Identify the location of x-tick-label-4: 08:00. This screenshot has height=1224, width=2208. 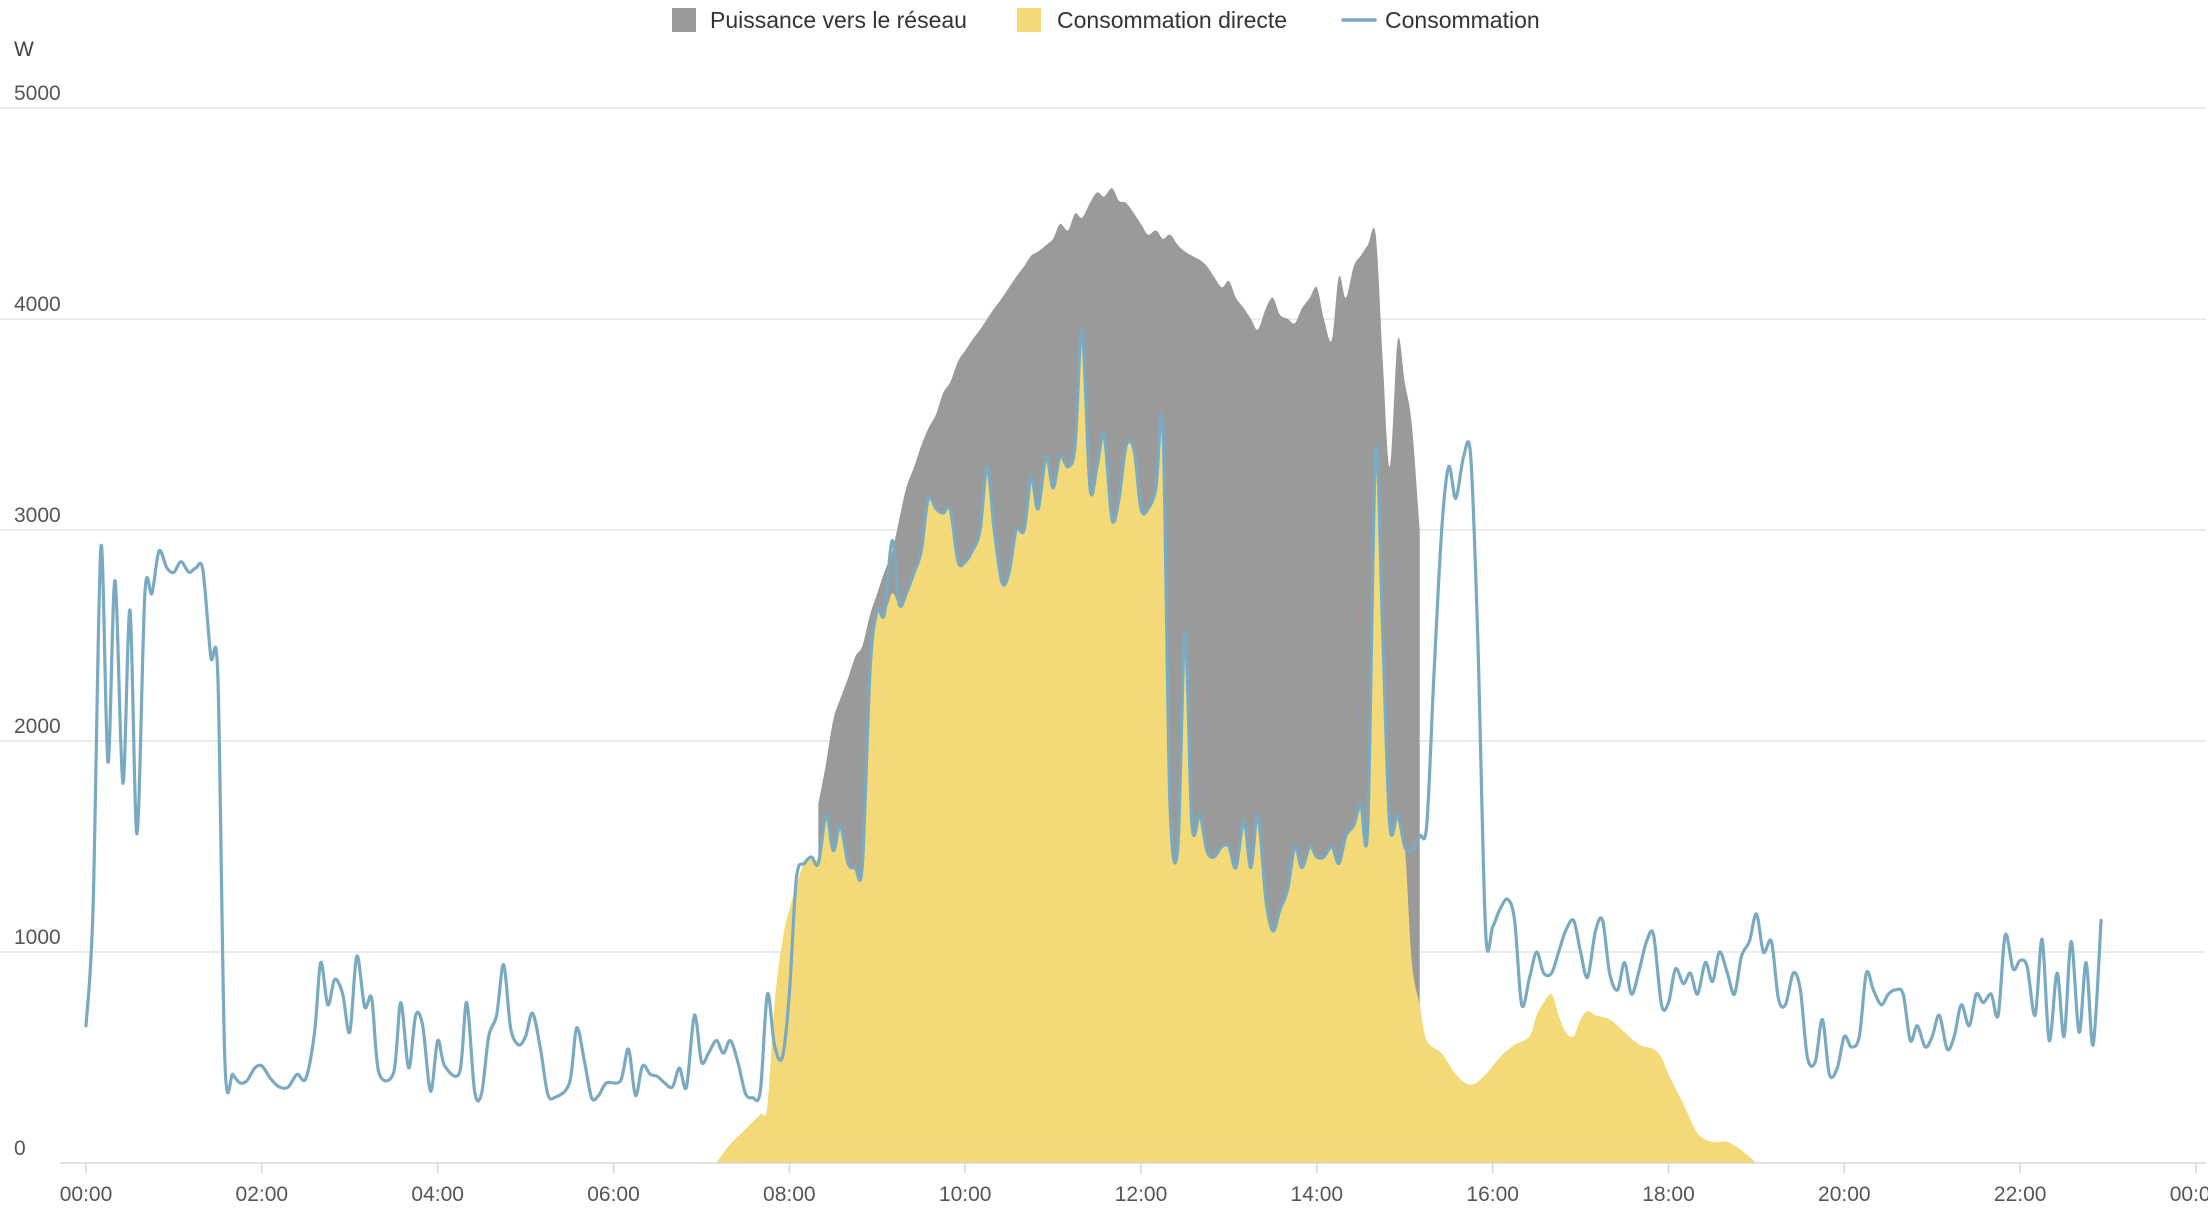
(789, 1194).